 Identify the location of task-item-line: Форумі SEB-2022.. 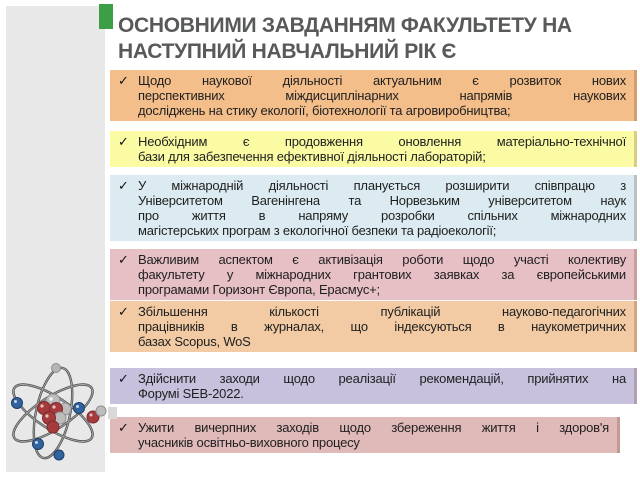
(191, 393).